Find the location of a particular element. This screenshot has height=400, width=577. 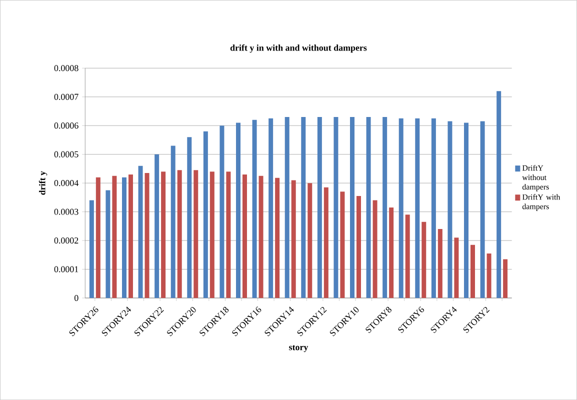

y-tick-label: 0 is located at coordinates (76, 297).